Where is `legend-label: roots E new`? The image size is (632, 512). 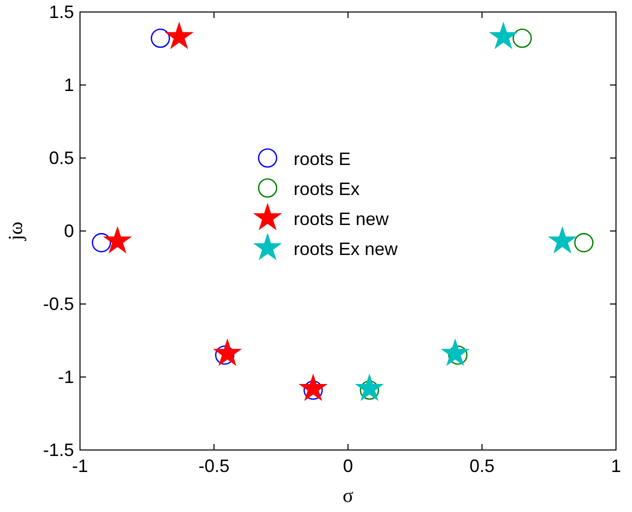
legend-label: roots E new is located at coordinates (342, 219).